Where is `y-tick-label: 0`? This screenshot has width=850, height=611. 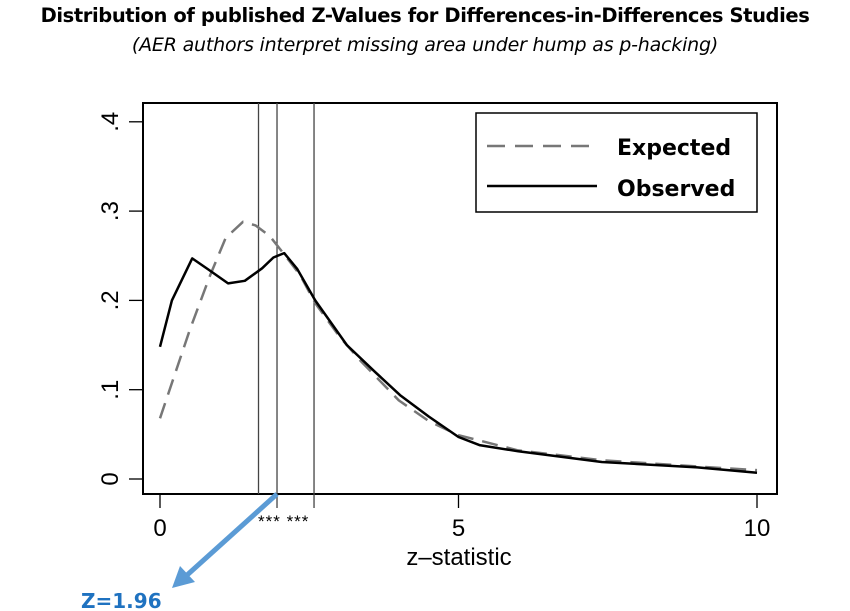
y-tick-label: 0 is located at coordinates (110, 478).